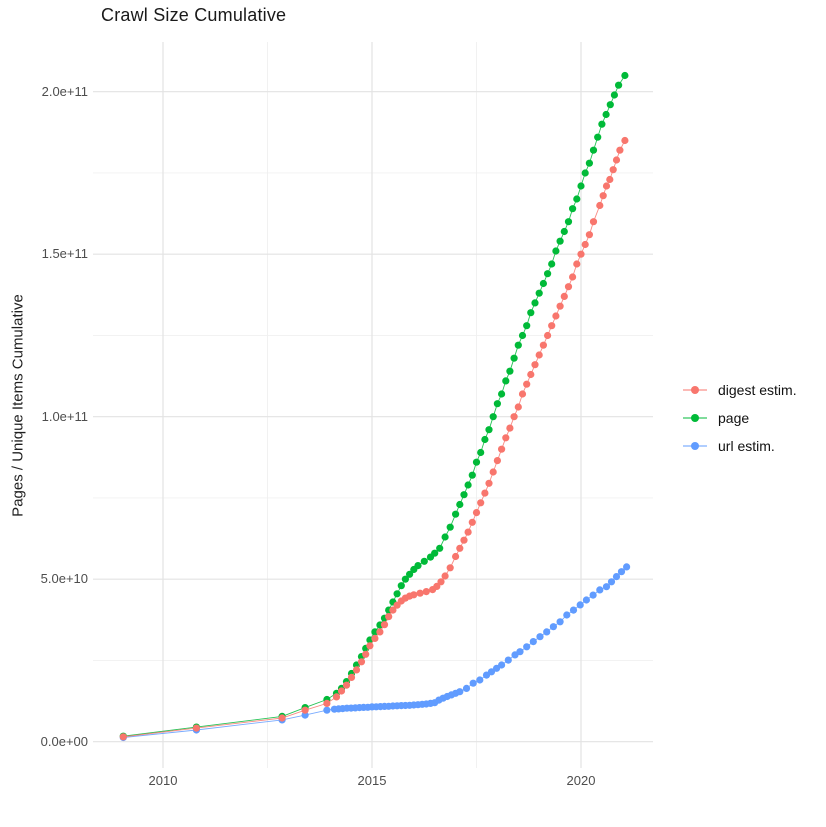  What do you see at coordinates (194, 15) in the screenshot?
I see `chart-title: Crawl Size Cumulative` at bounding box center [194, 15].